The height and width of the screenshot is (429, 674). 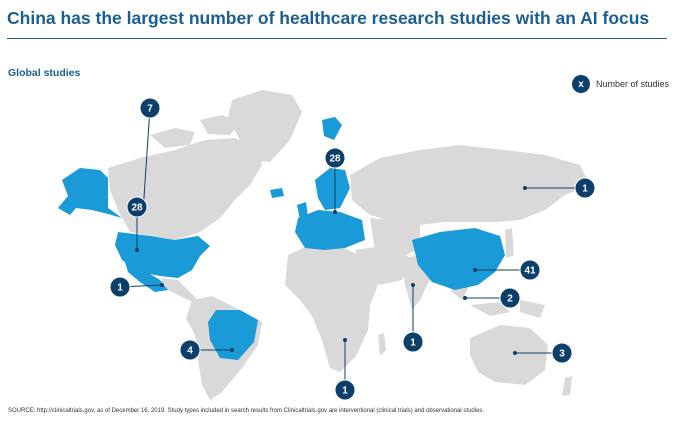 I want to click on land-europe, so click(x=330, y=230).